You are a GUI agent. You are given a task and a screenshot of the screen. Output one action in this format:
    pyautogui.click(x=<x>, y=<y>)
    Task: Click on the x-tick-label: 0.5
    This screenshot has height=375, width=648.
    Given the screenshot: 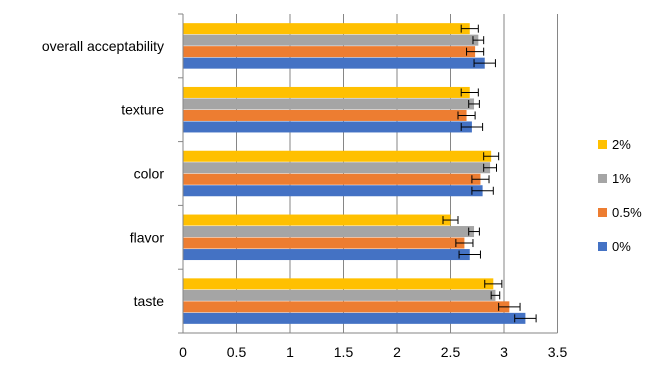 What is the action you would take?
    pyautogui.click(x=237, y=352)
    